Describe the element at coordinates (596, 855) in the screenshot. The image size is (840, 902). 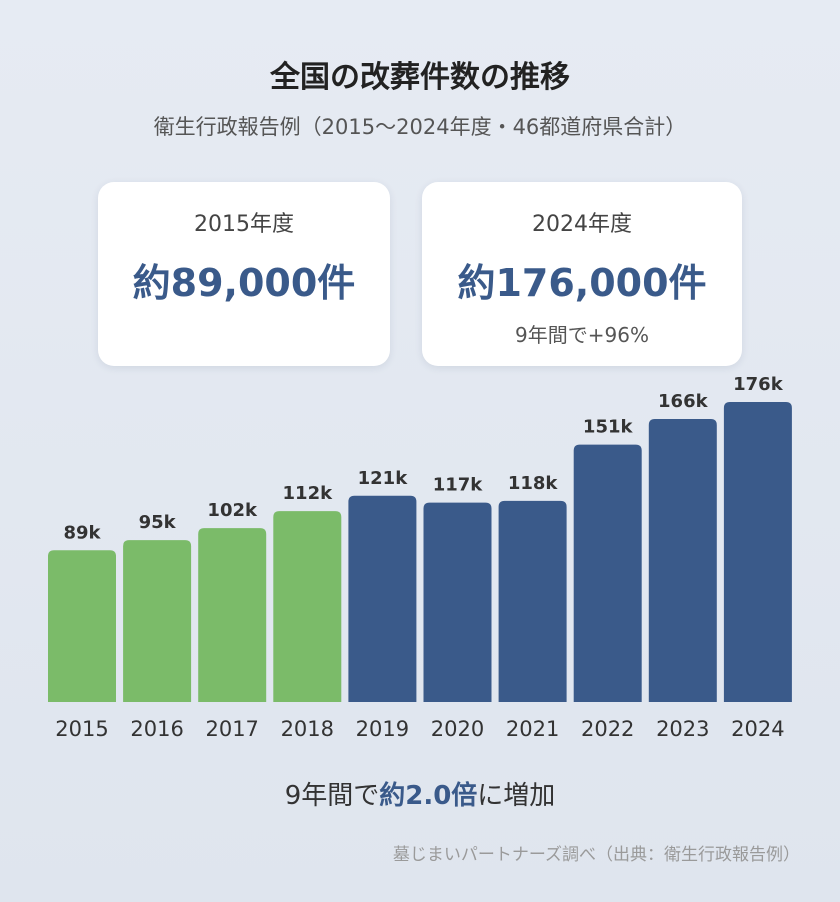
I see `source-note: 墓じまいパートナーズ調べ（出典：衛生行政報告例）` at that location.